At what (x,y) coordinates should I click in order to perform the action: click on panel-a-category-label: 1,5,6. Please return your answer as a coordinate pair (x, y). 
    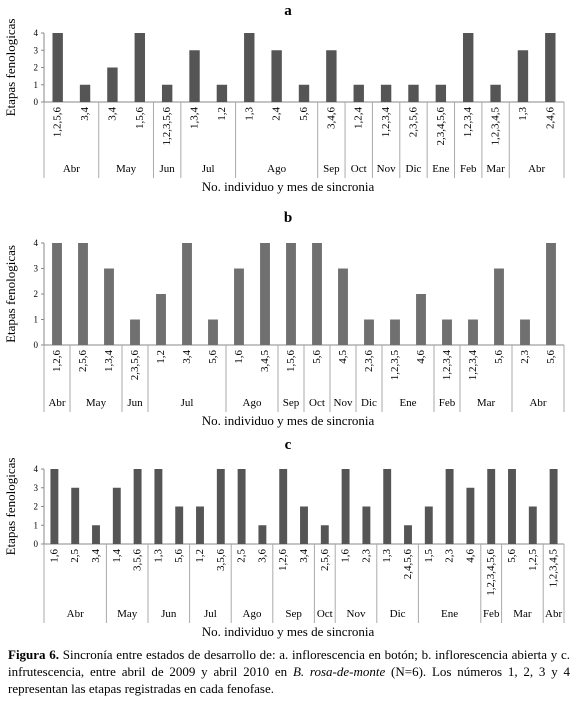
    Looking at the image, I should click on (140, 118).